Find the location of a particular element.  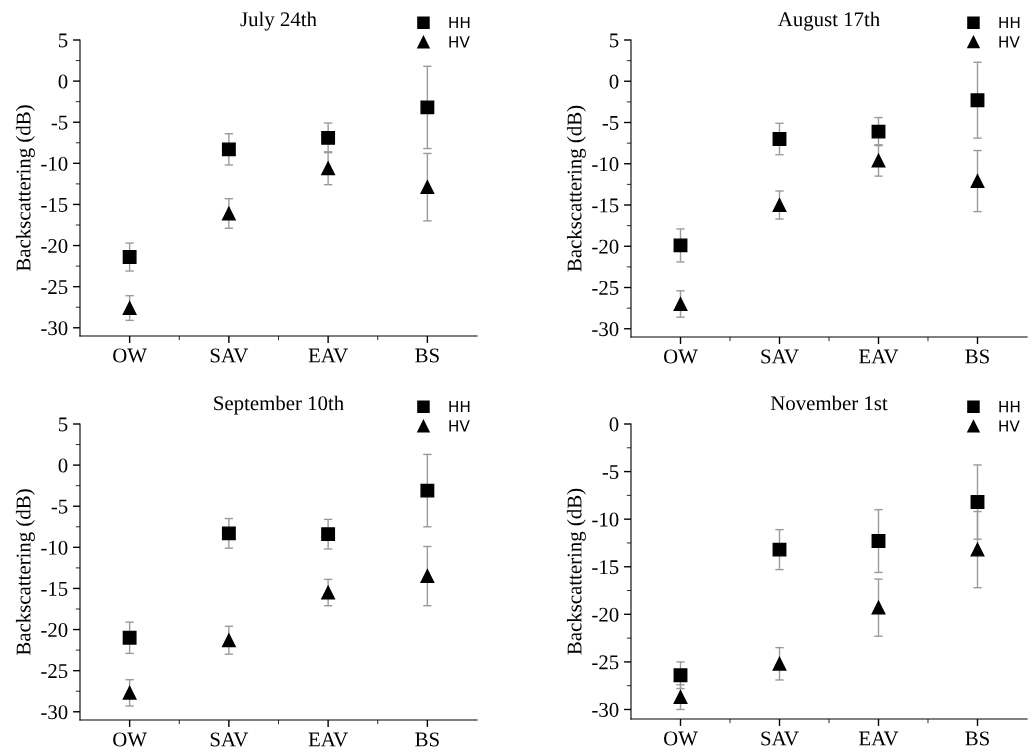

chart-title: July 24th is located at coordinates (278, 21).